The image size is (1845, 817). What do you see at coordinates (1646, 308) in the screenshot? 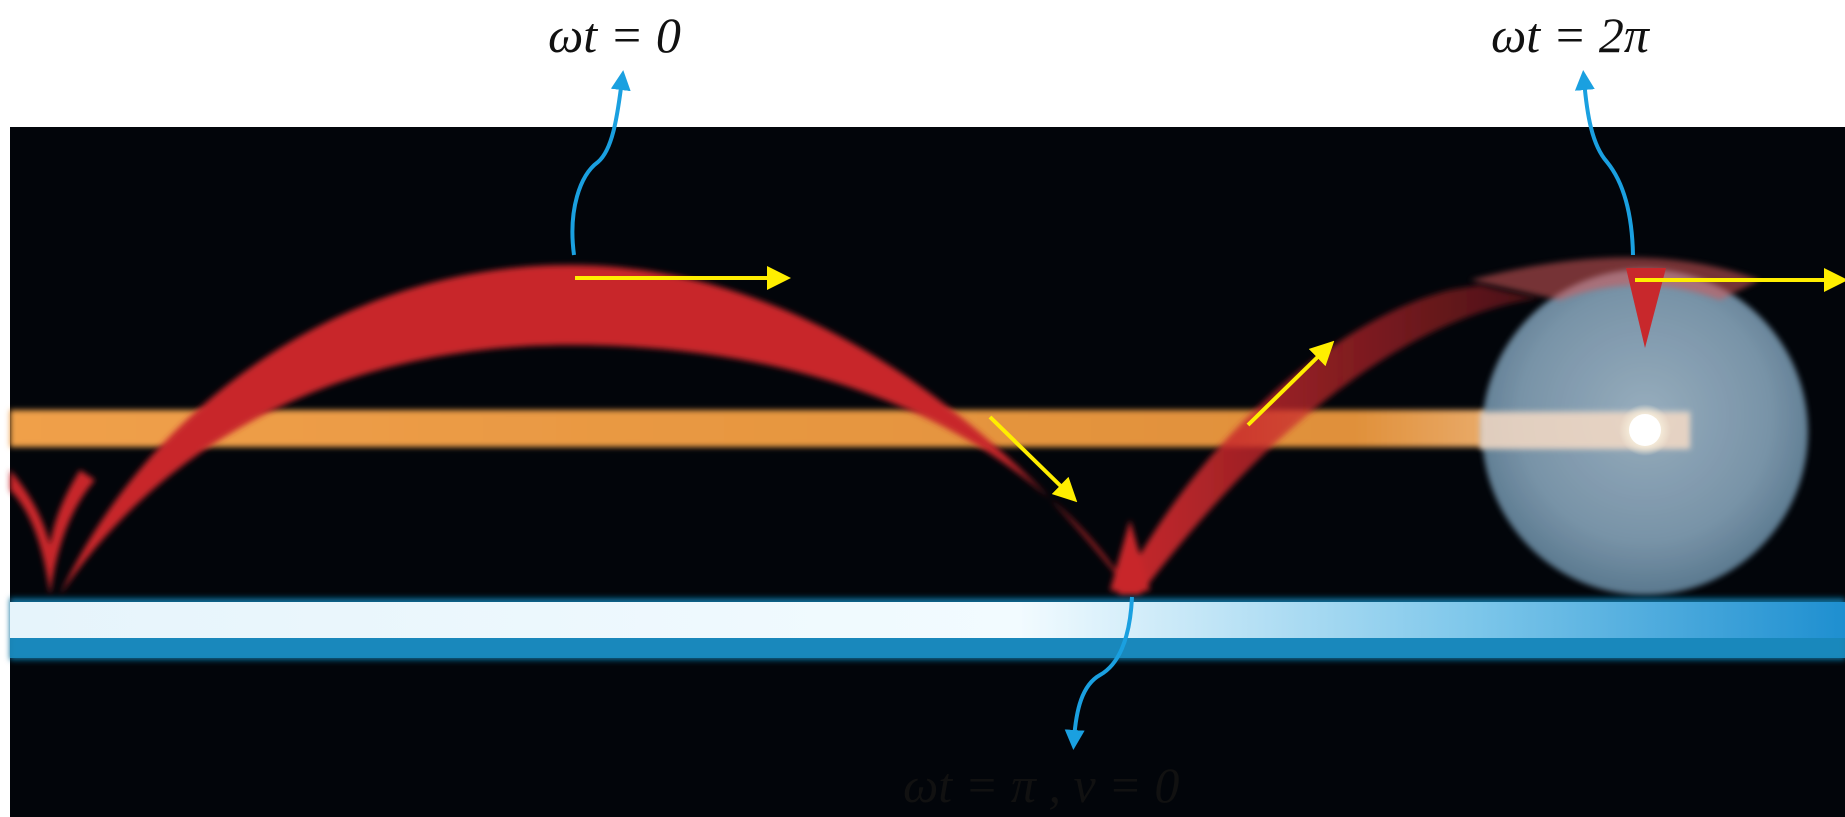
I see `rim-marker` at bounding box center [1646, 308].